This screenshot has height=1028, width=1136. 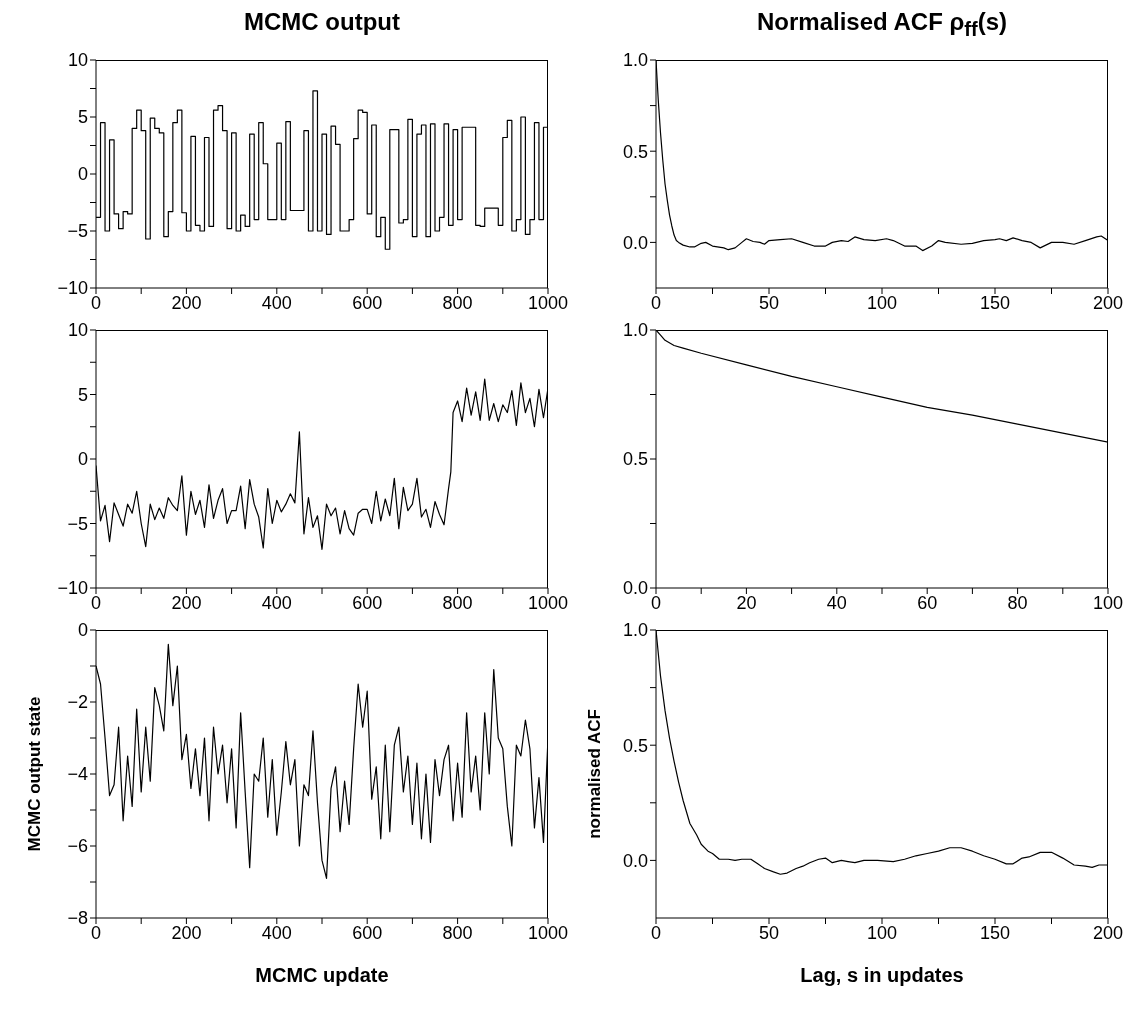 I want to click on y-tick-label: −2, so click(x=77, y=702).